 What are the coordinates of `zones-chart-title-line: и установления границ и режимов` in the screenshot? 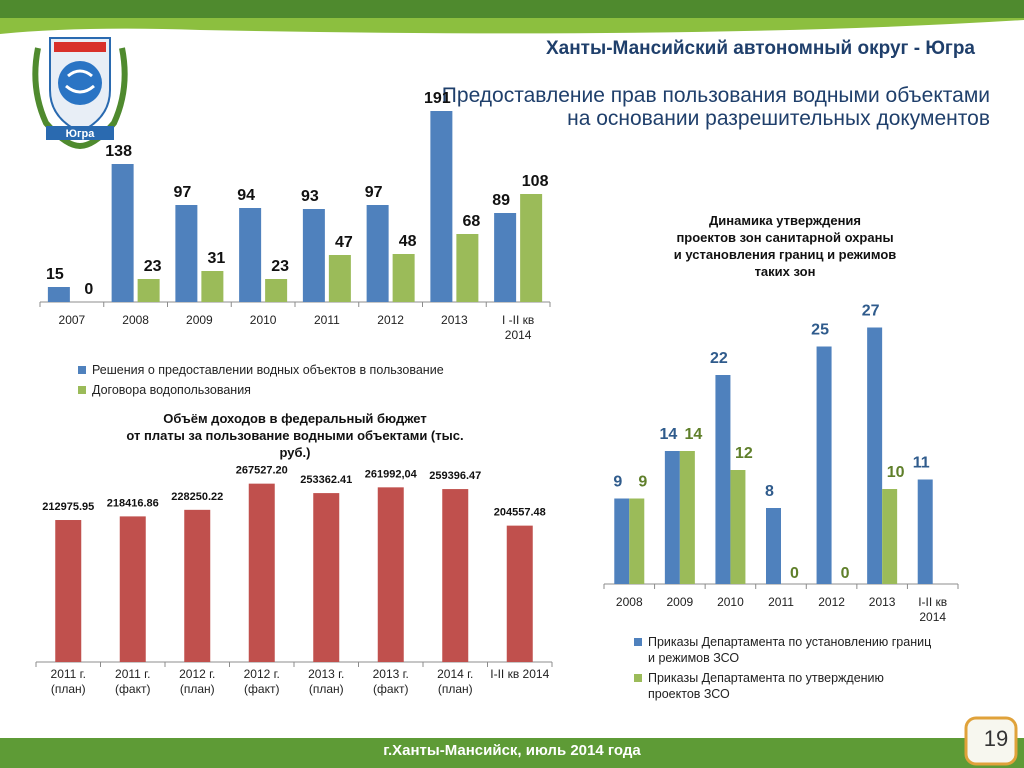 It's located at (785, 254).